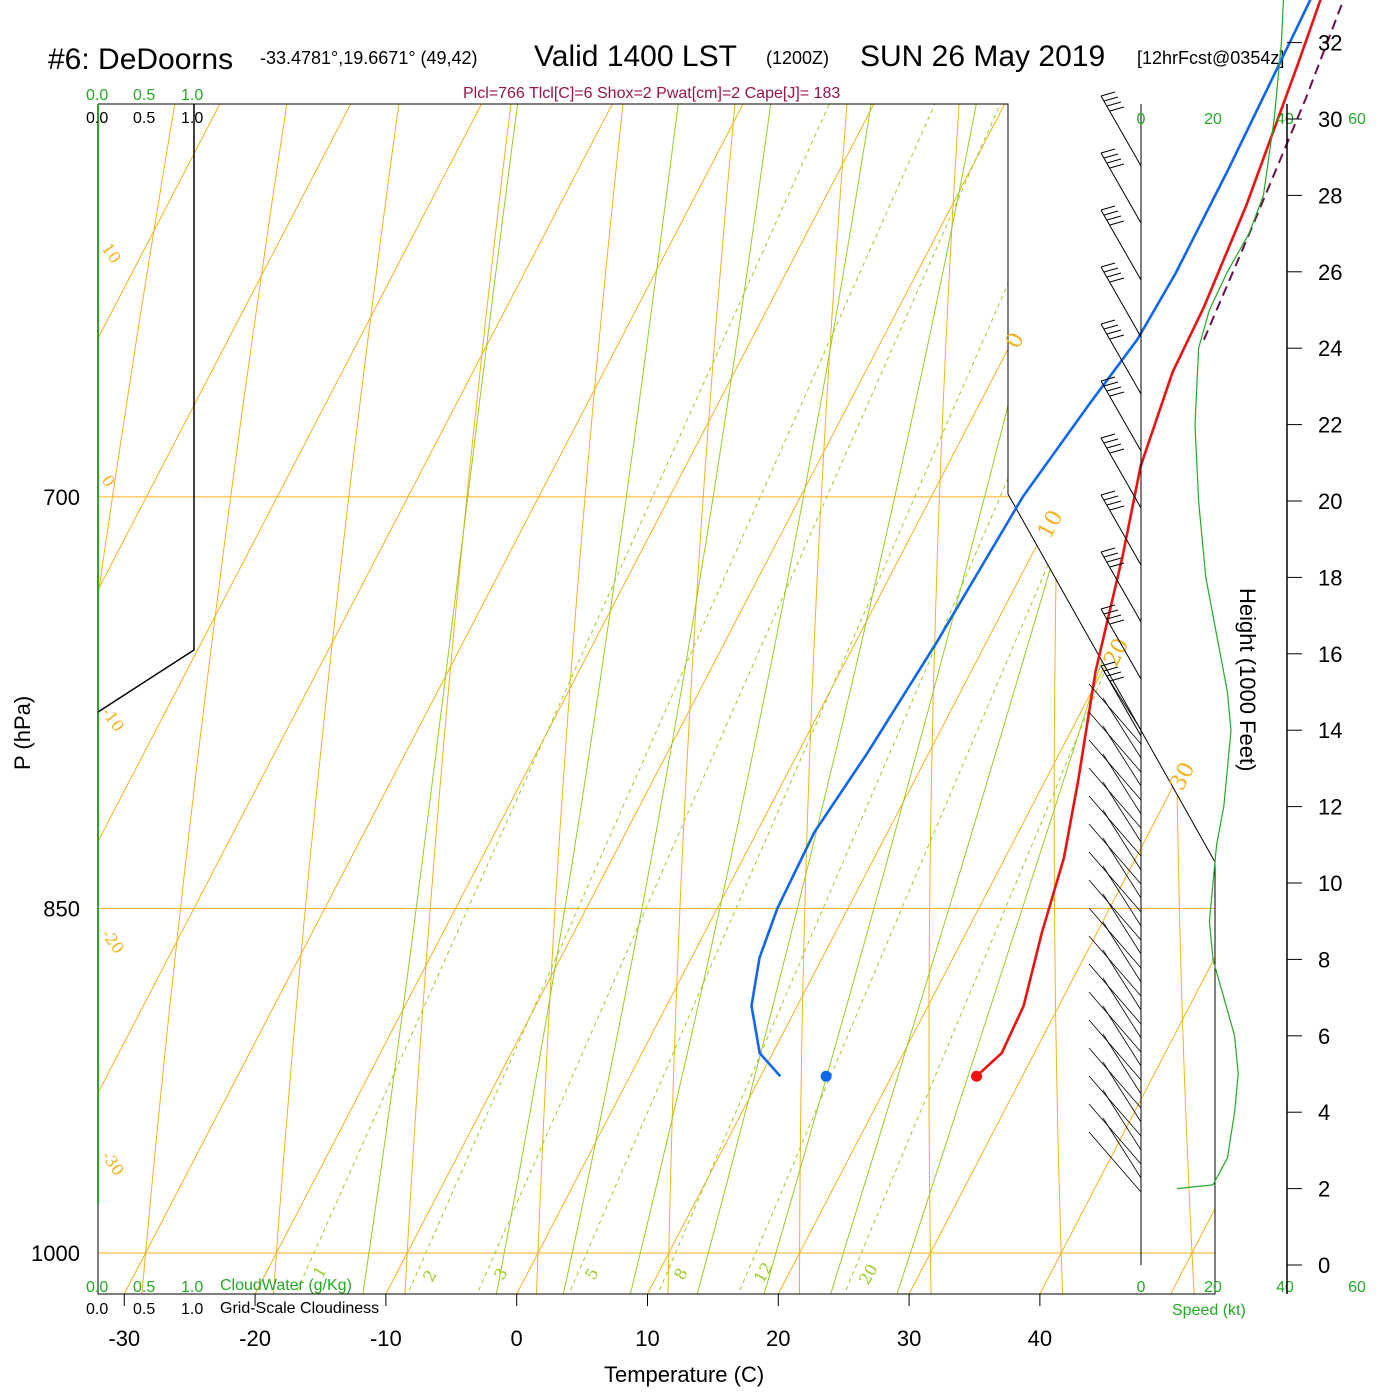 Image resolution: width=1400 pixels, height=1400 pixels. I want to click on height-tick-label: 24, so click(1330, 348).